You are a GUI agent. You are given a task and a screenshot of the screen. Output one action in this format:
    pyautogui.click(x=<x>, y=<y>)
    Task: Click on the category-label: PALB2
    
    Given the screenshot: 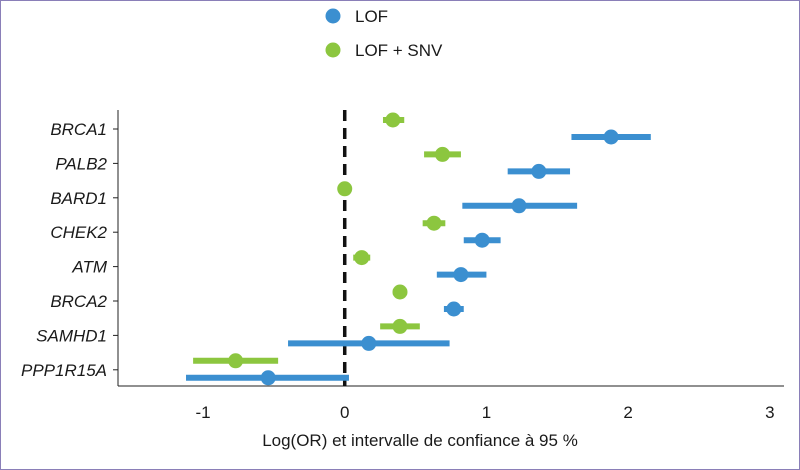 What is the action you would take?
    pyautogui.click(x=81, y=163)
    